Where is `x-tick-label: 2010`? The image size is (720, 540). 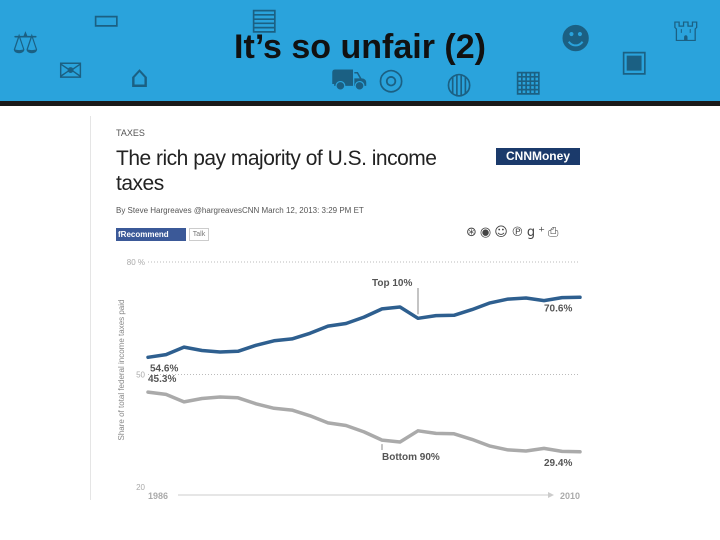 x-tick-label: 2010 is located at coordinates (570, 496).